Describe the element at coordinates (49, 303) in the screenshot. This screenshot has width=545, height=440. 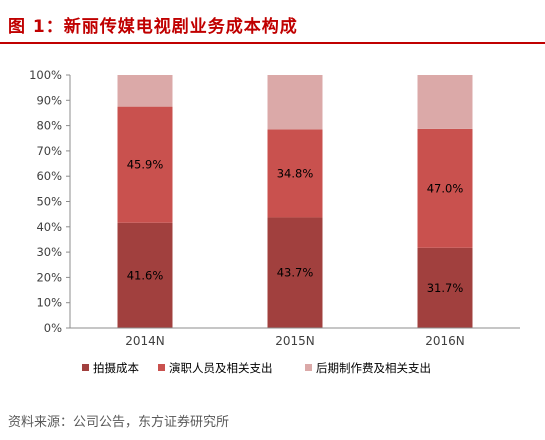
I see `y-tick-label: 10%` at that location.